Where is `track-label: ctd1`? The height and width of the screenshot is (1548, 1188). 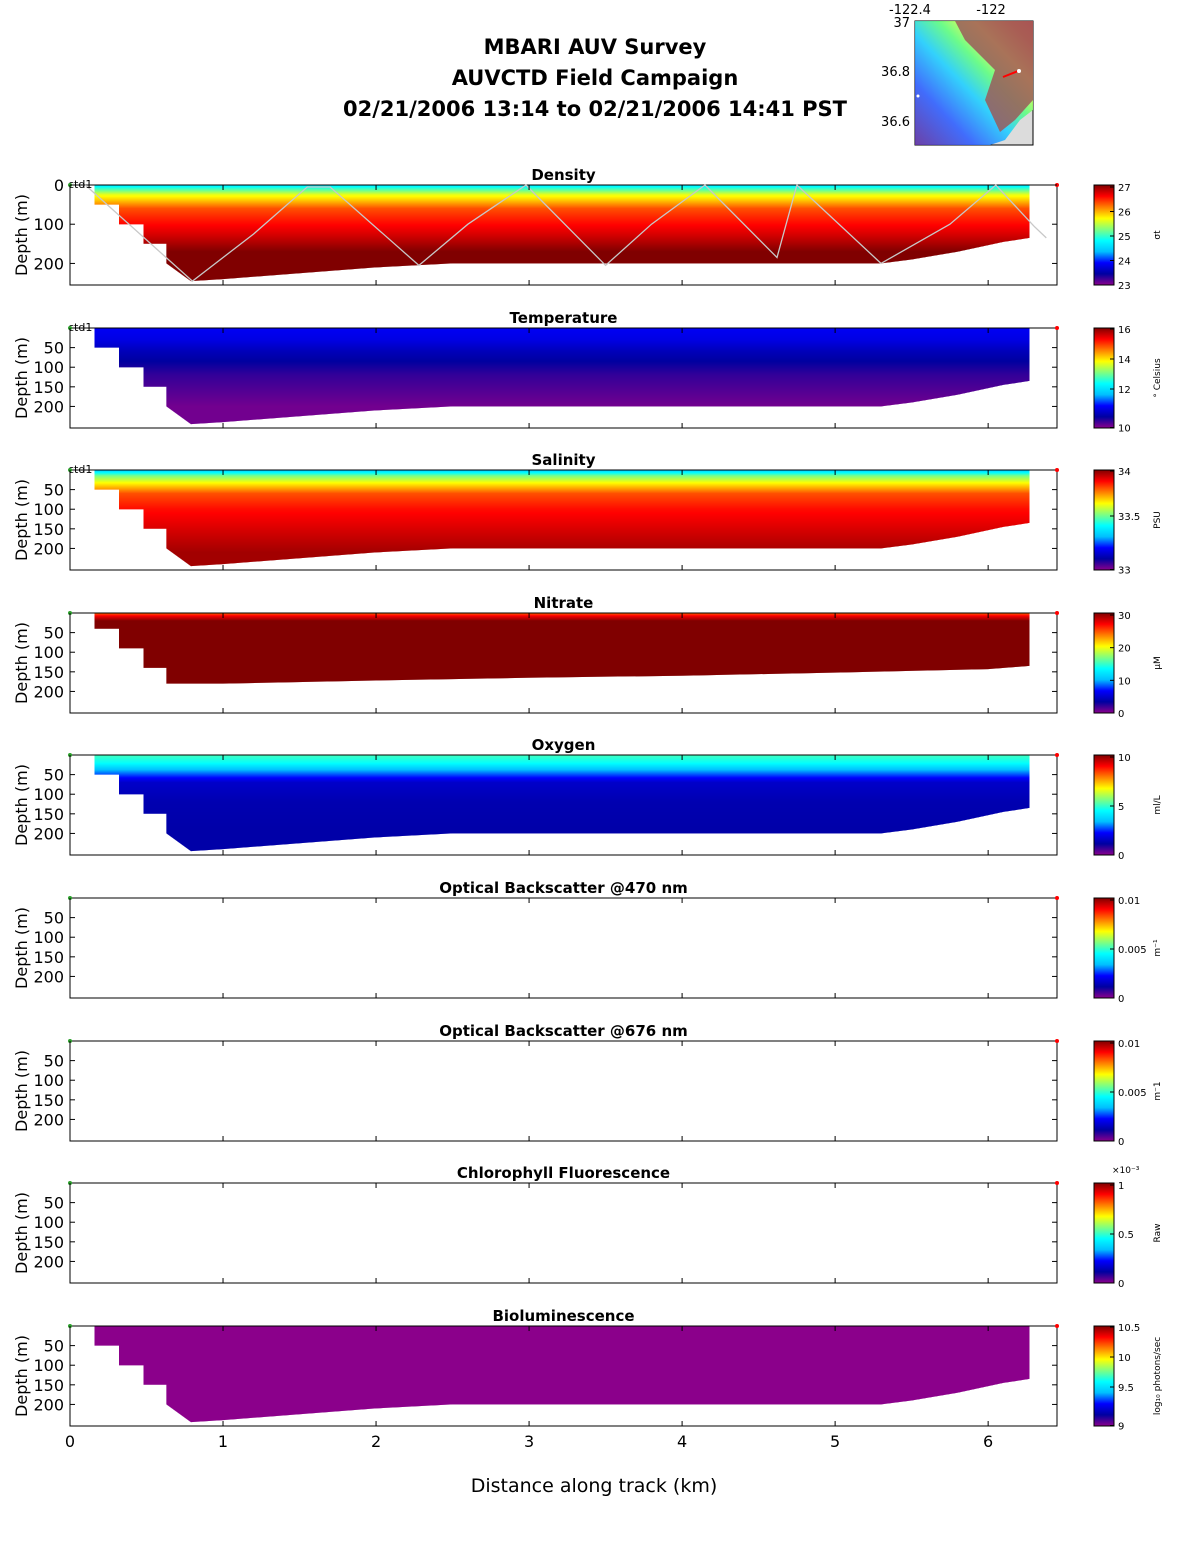 track-label: ctd1 is located at coordinates (80, 469).